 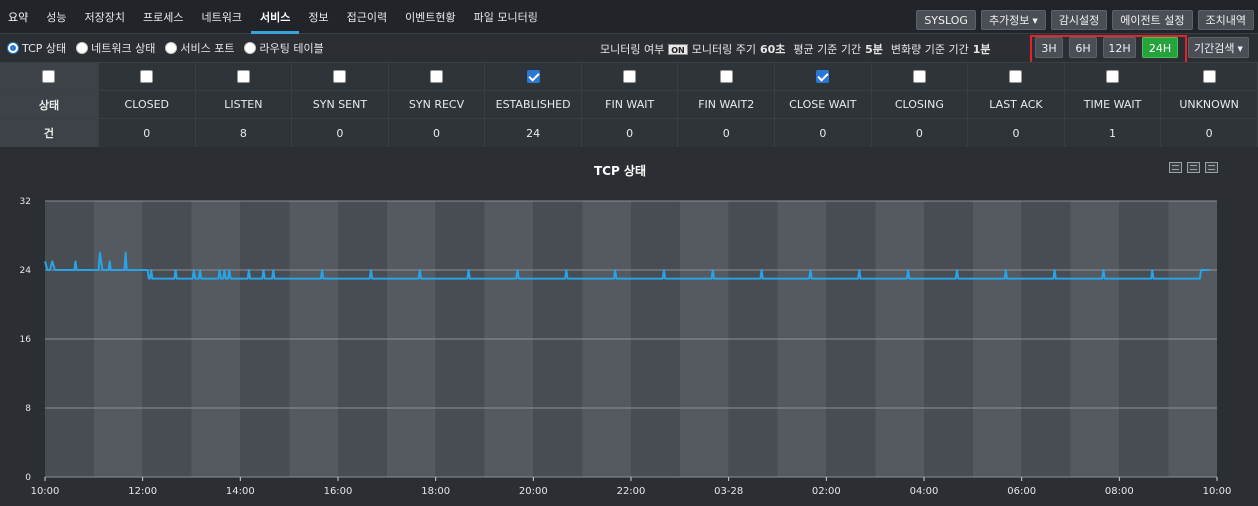 I want to click on state-name-cell: FIN WAIT2, so click(x=727, y=104).